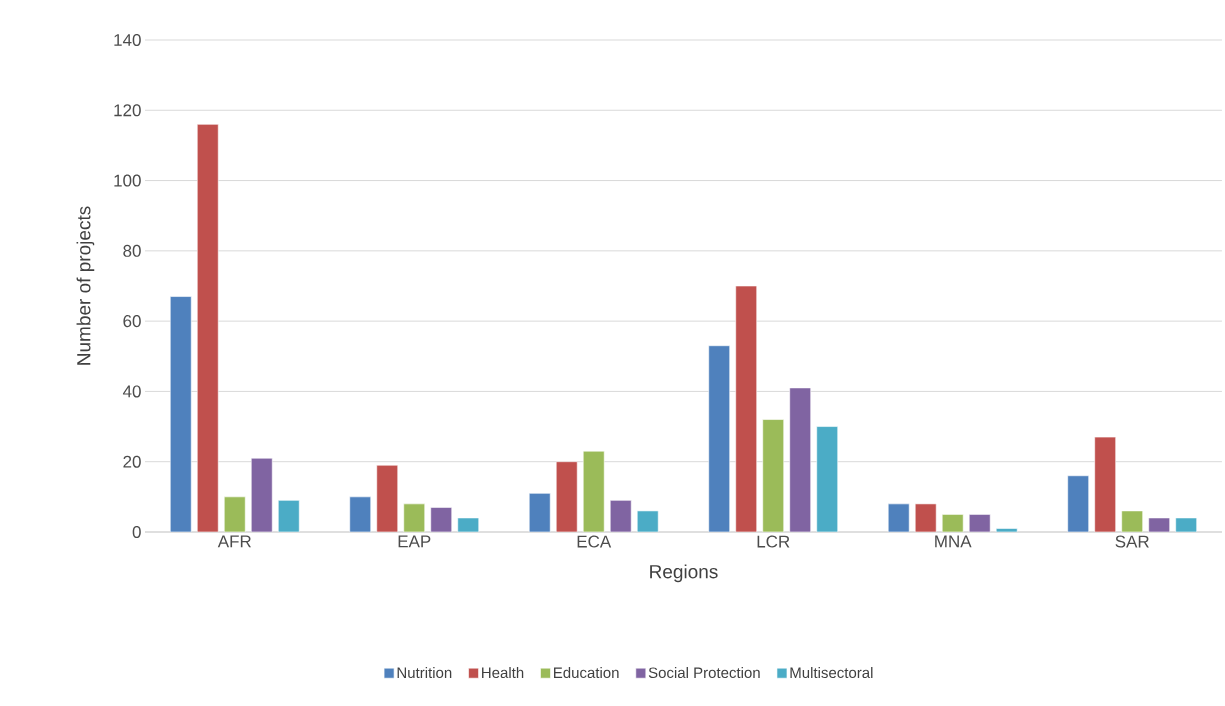  I want to click on y-tick-label: 100, so click(127, 180).